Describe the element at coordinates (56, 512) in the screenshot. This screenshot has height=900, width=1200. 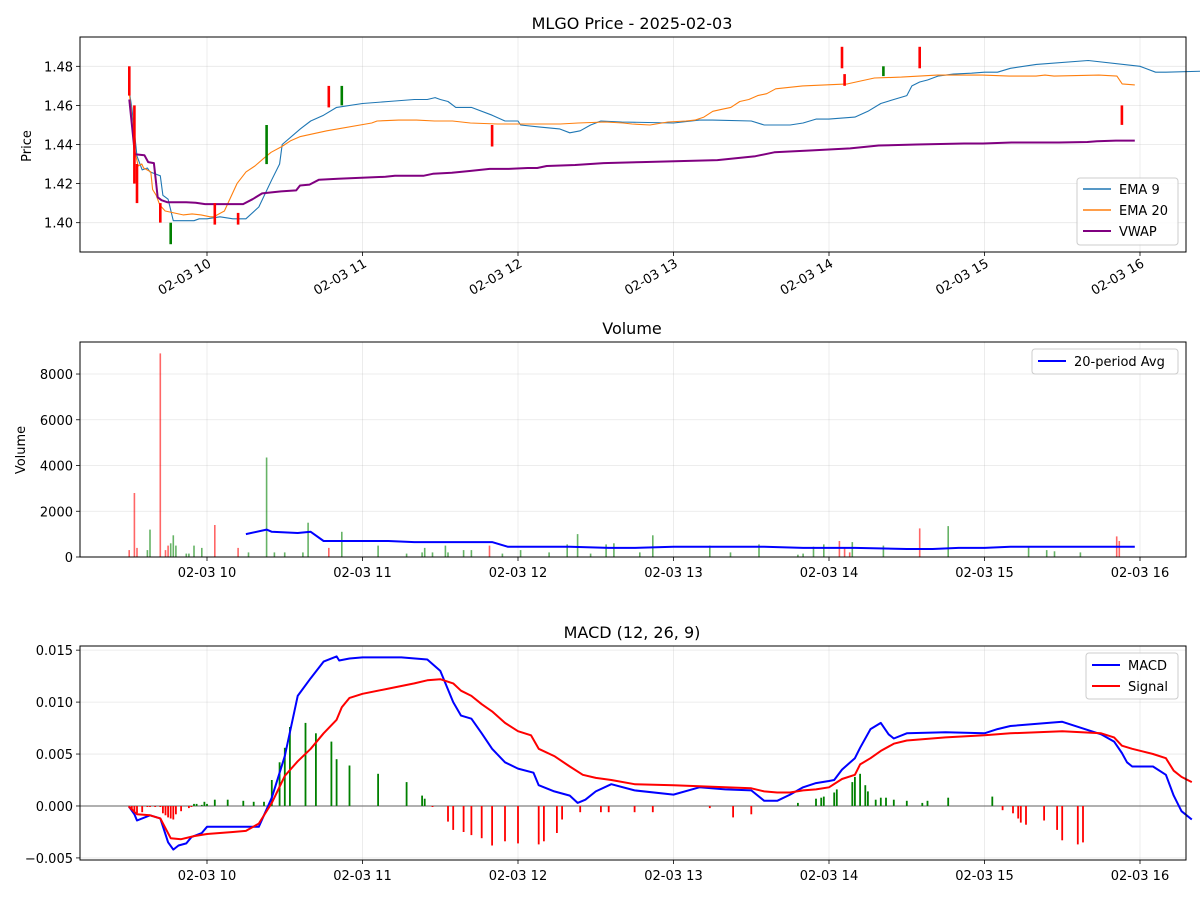
I see `y-tick-label: 2000` at that location.